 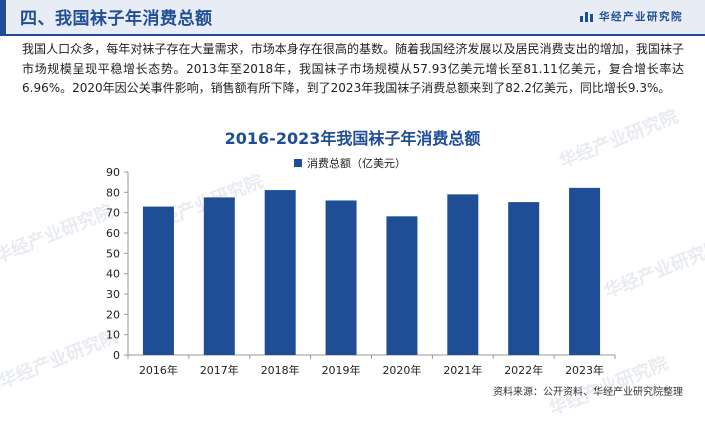 I want to click on y-tick-label: 20, so click(x=113, y=314).